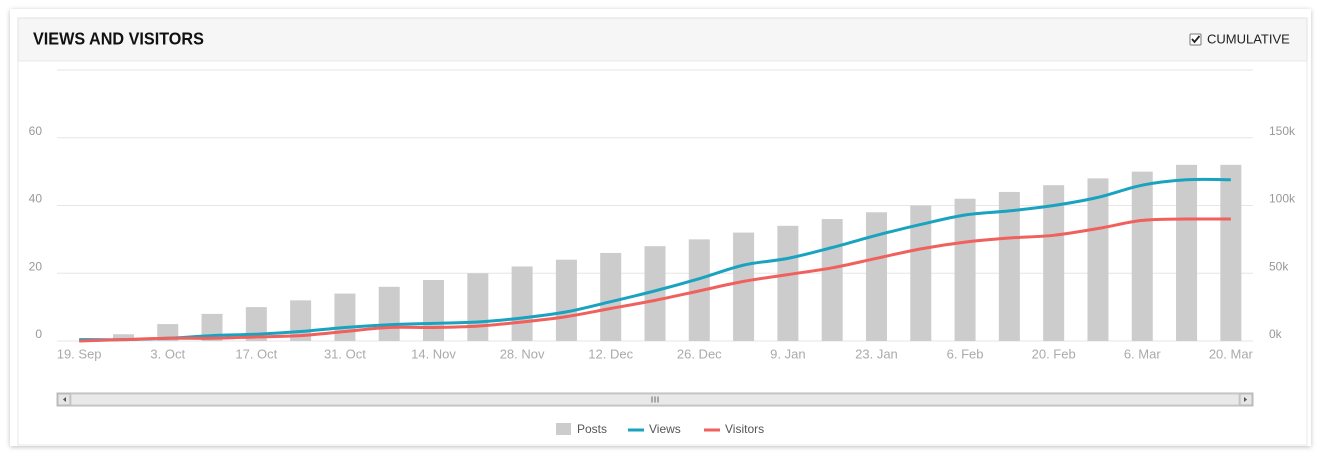  What do you see at coordinates (36, 266) in the screenshot?
I see `y-tick-label: 20` at bounding box center [36, 266].